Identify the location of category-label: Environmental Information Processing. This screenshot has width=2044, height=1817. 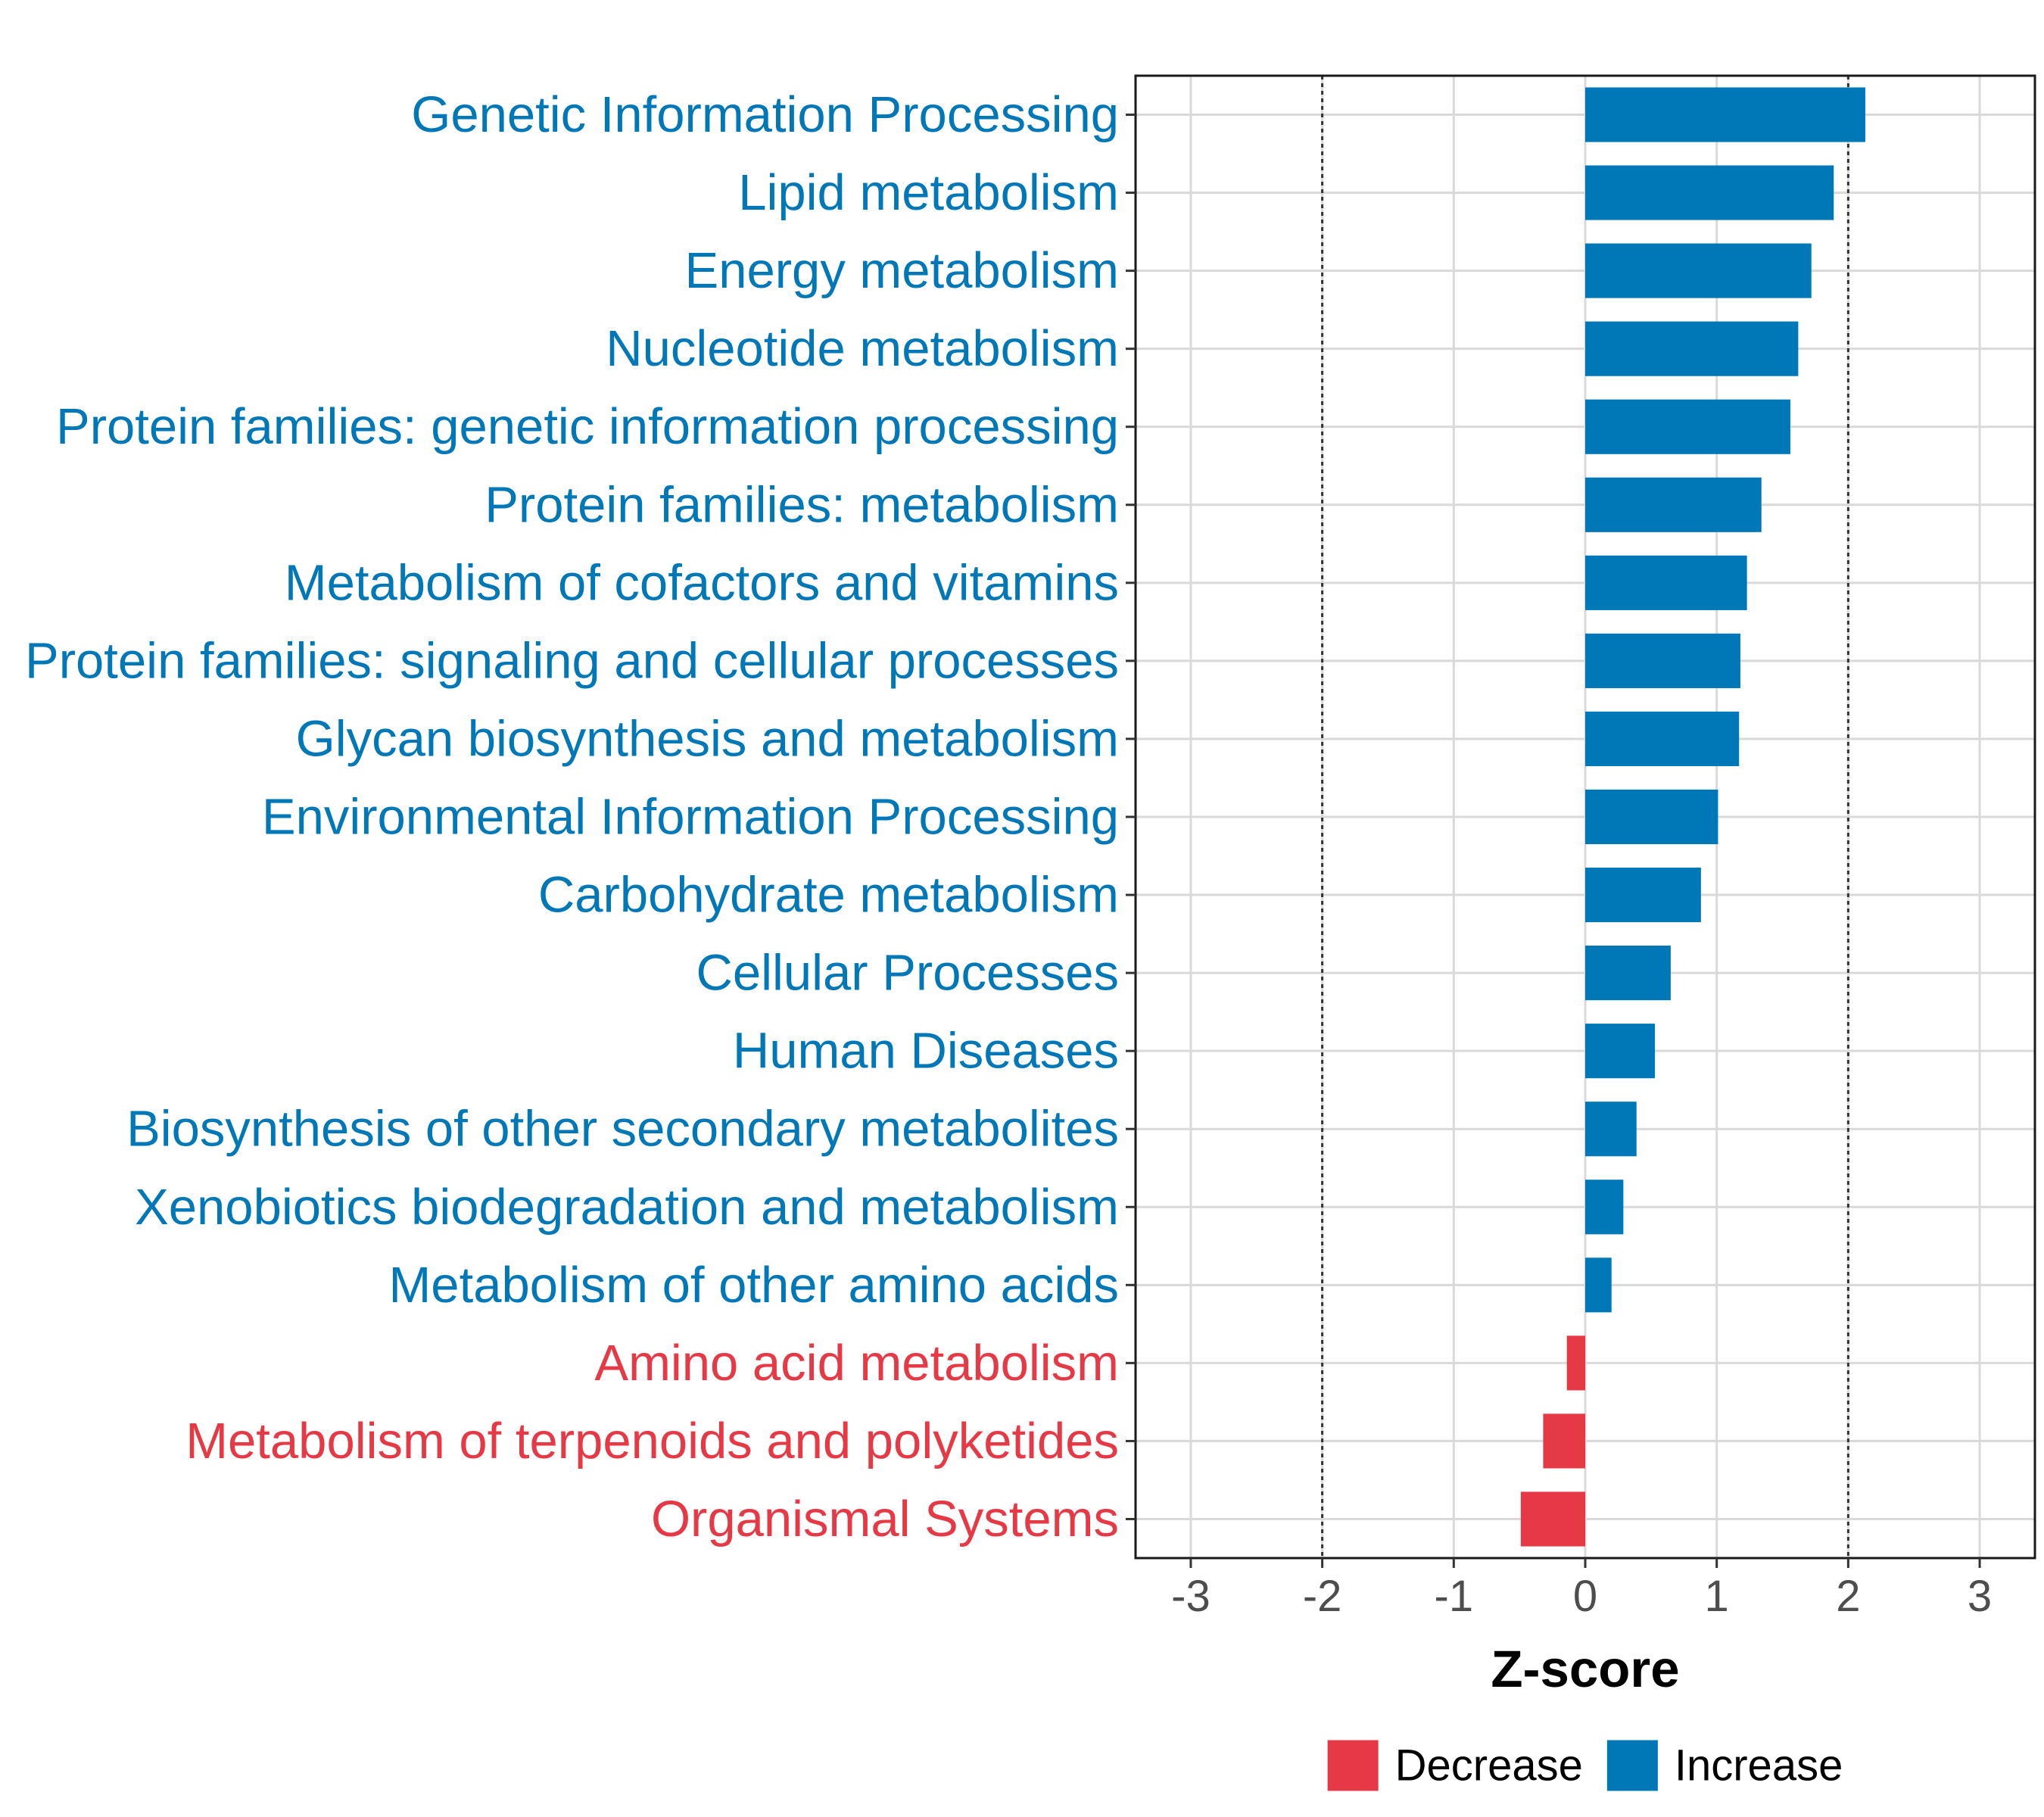
(690, 818).